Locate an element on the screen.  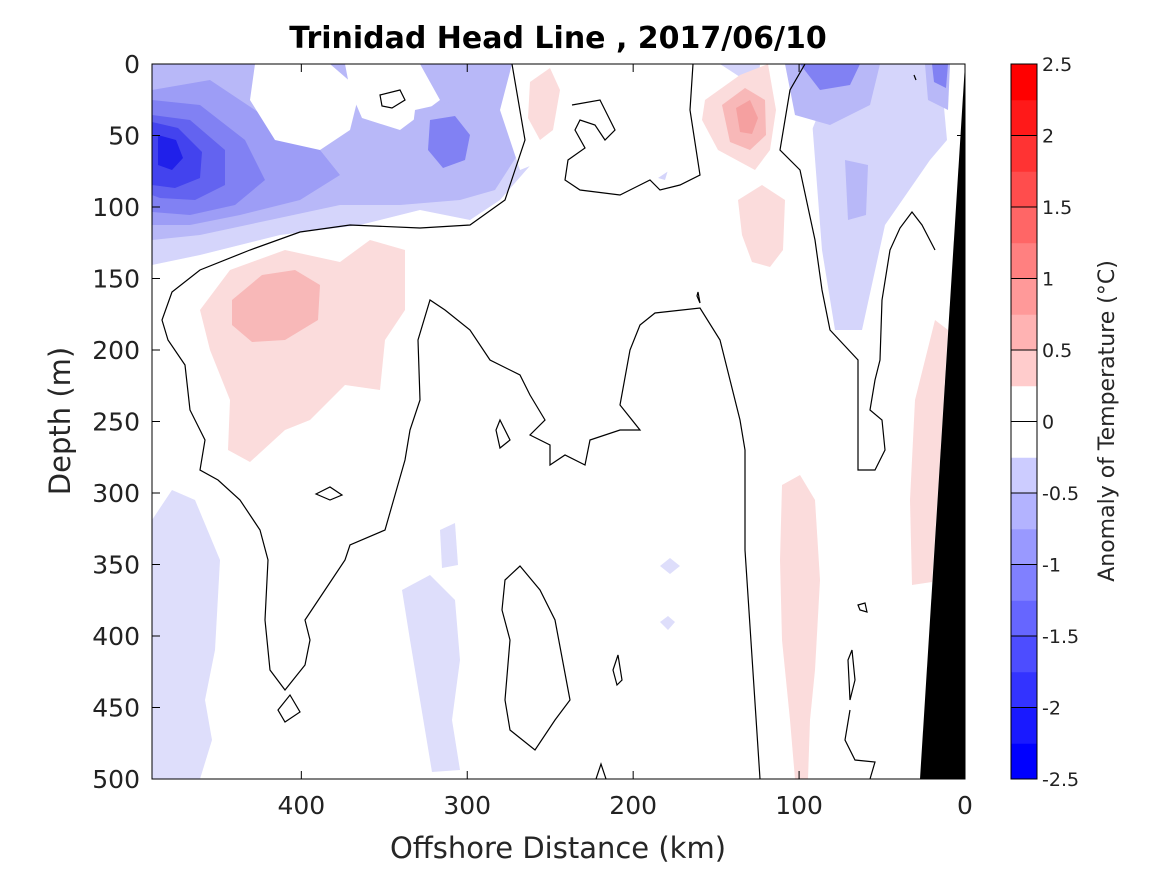
y-tick-label: 250 is located at coordinates (116, 422).